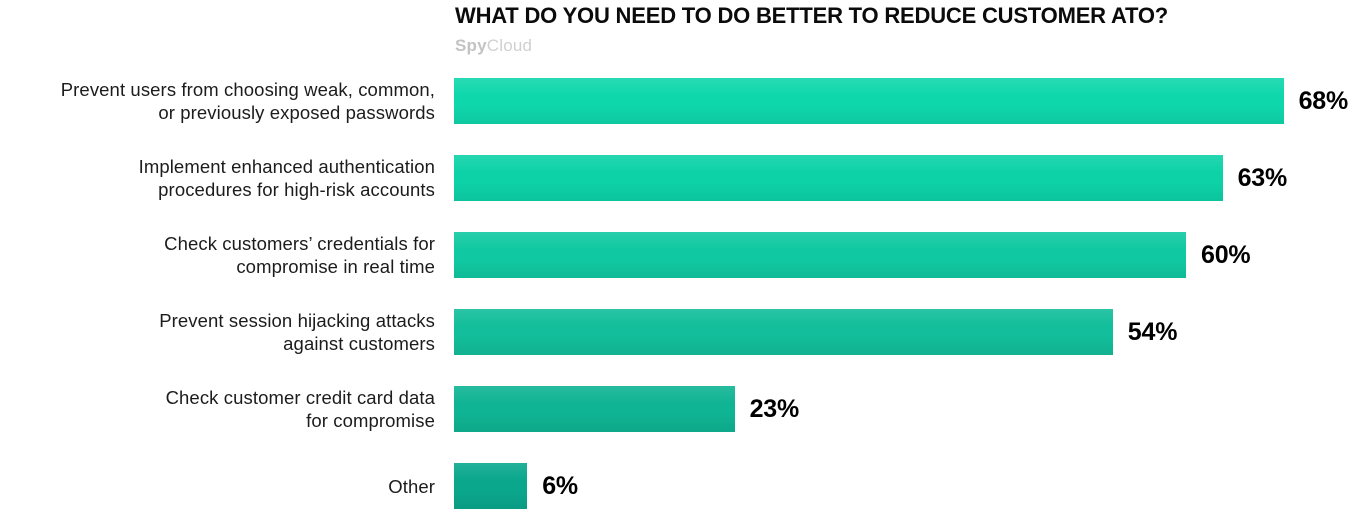  Describe the element at coordinates (1262, 177) in the screenshot. I see `value-label: 63%` at that location.